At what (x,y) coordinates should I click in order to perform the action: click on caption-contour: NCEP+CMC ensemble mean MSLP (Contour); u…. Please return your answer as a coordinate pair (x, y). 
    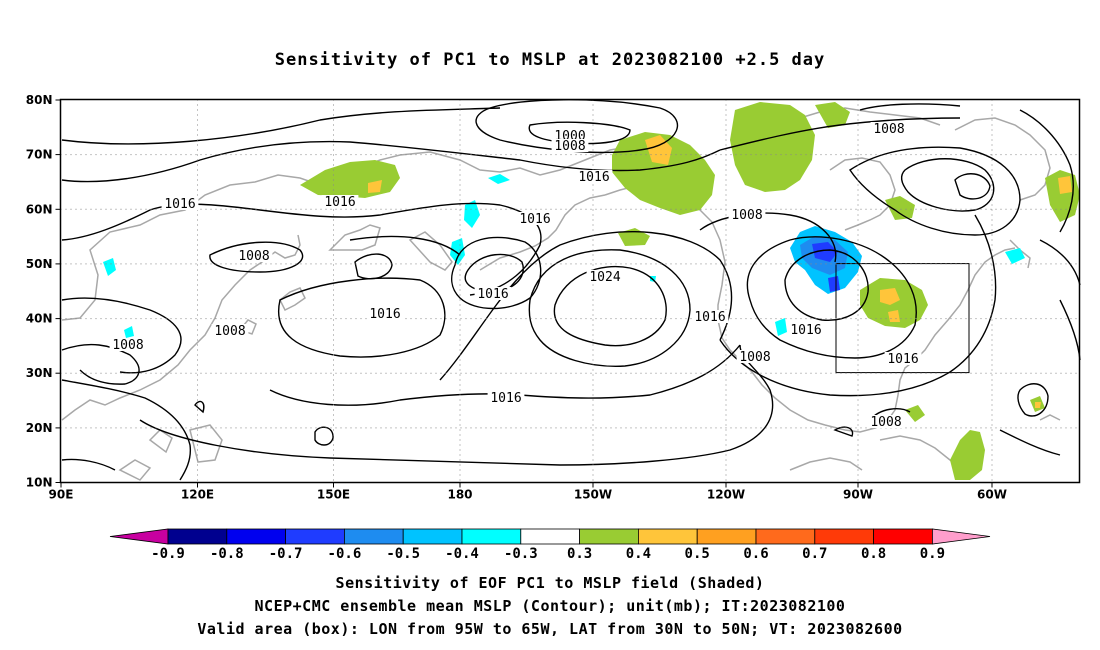
    Looking at the image, I should click on (550, 606).